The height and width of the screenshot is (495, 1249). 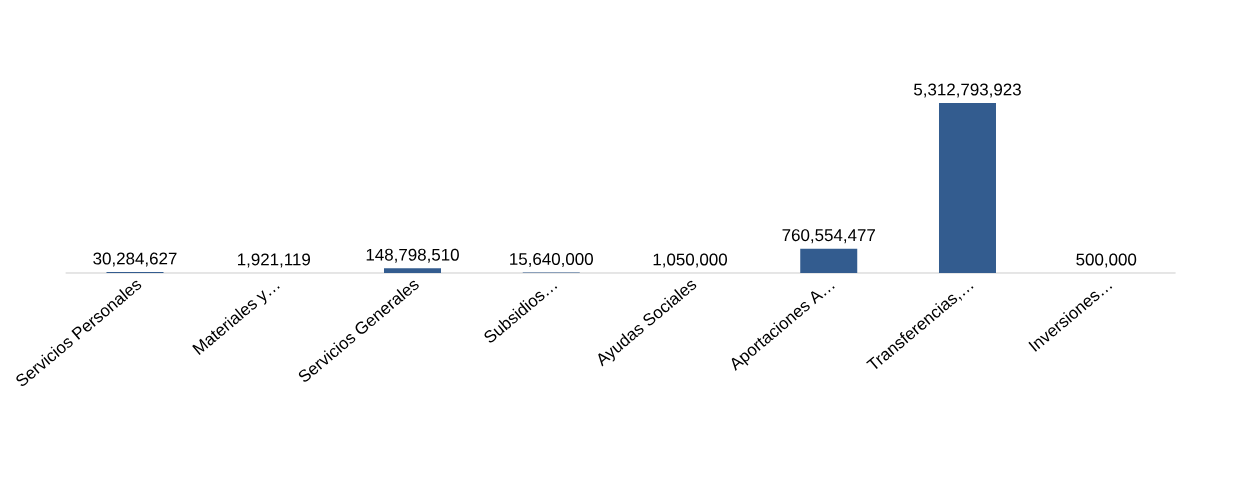 I want to click on data-label: 5,312,793,923, so click(x=967, y=90).